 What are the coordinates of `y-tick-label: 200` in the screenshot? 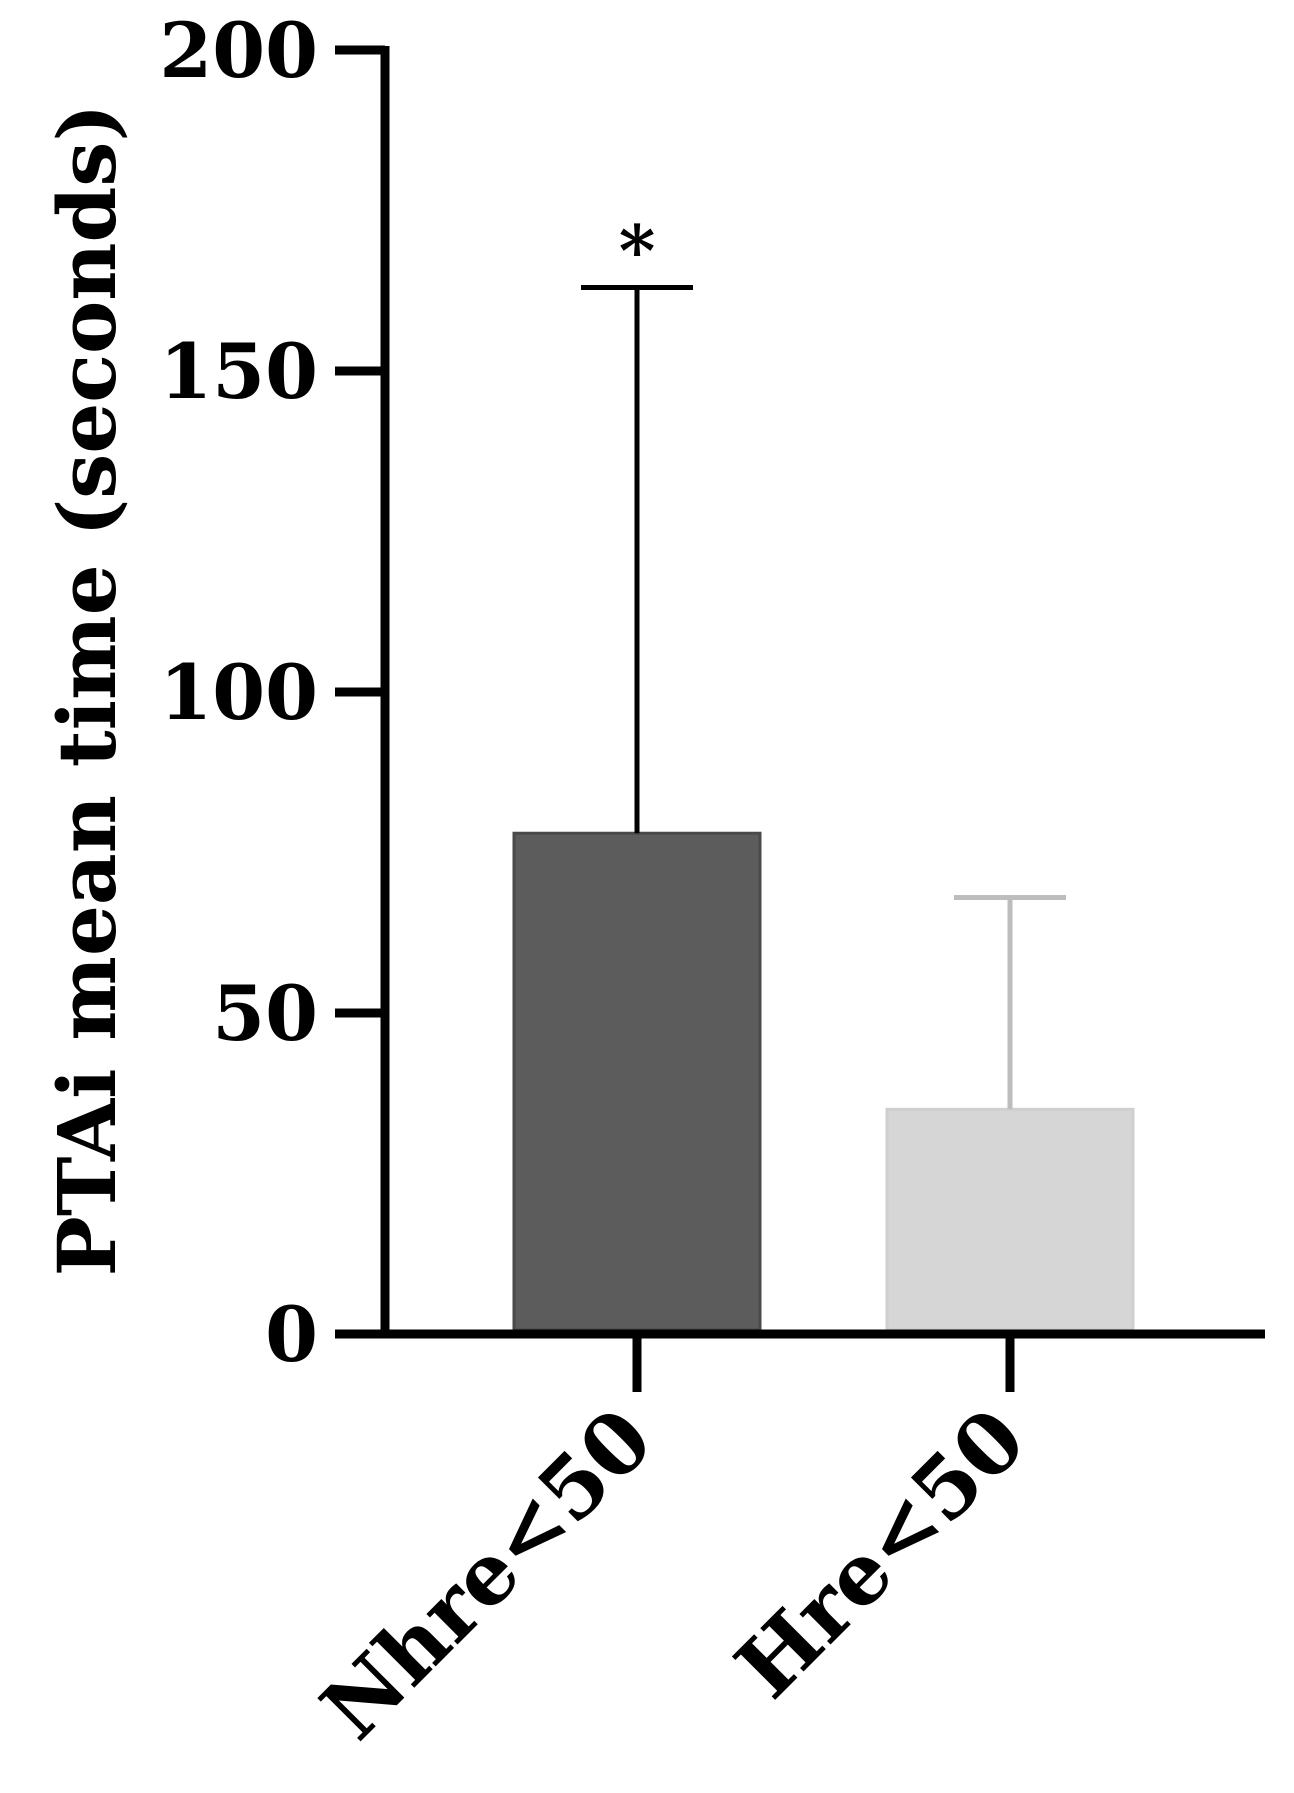 It's located at (238, 50).